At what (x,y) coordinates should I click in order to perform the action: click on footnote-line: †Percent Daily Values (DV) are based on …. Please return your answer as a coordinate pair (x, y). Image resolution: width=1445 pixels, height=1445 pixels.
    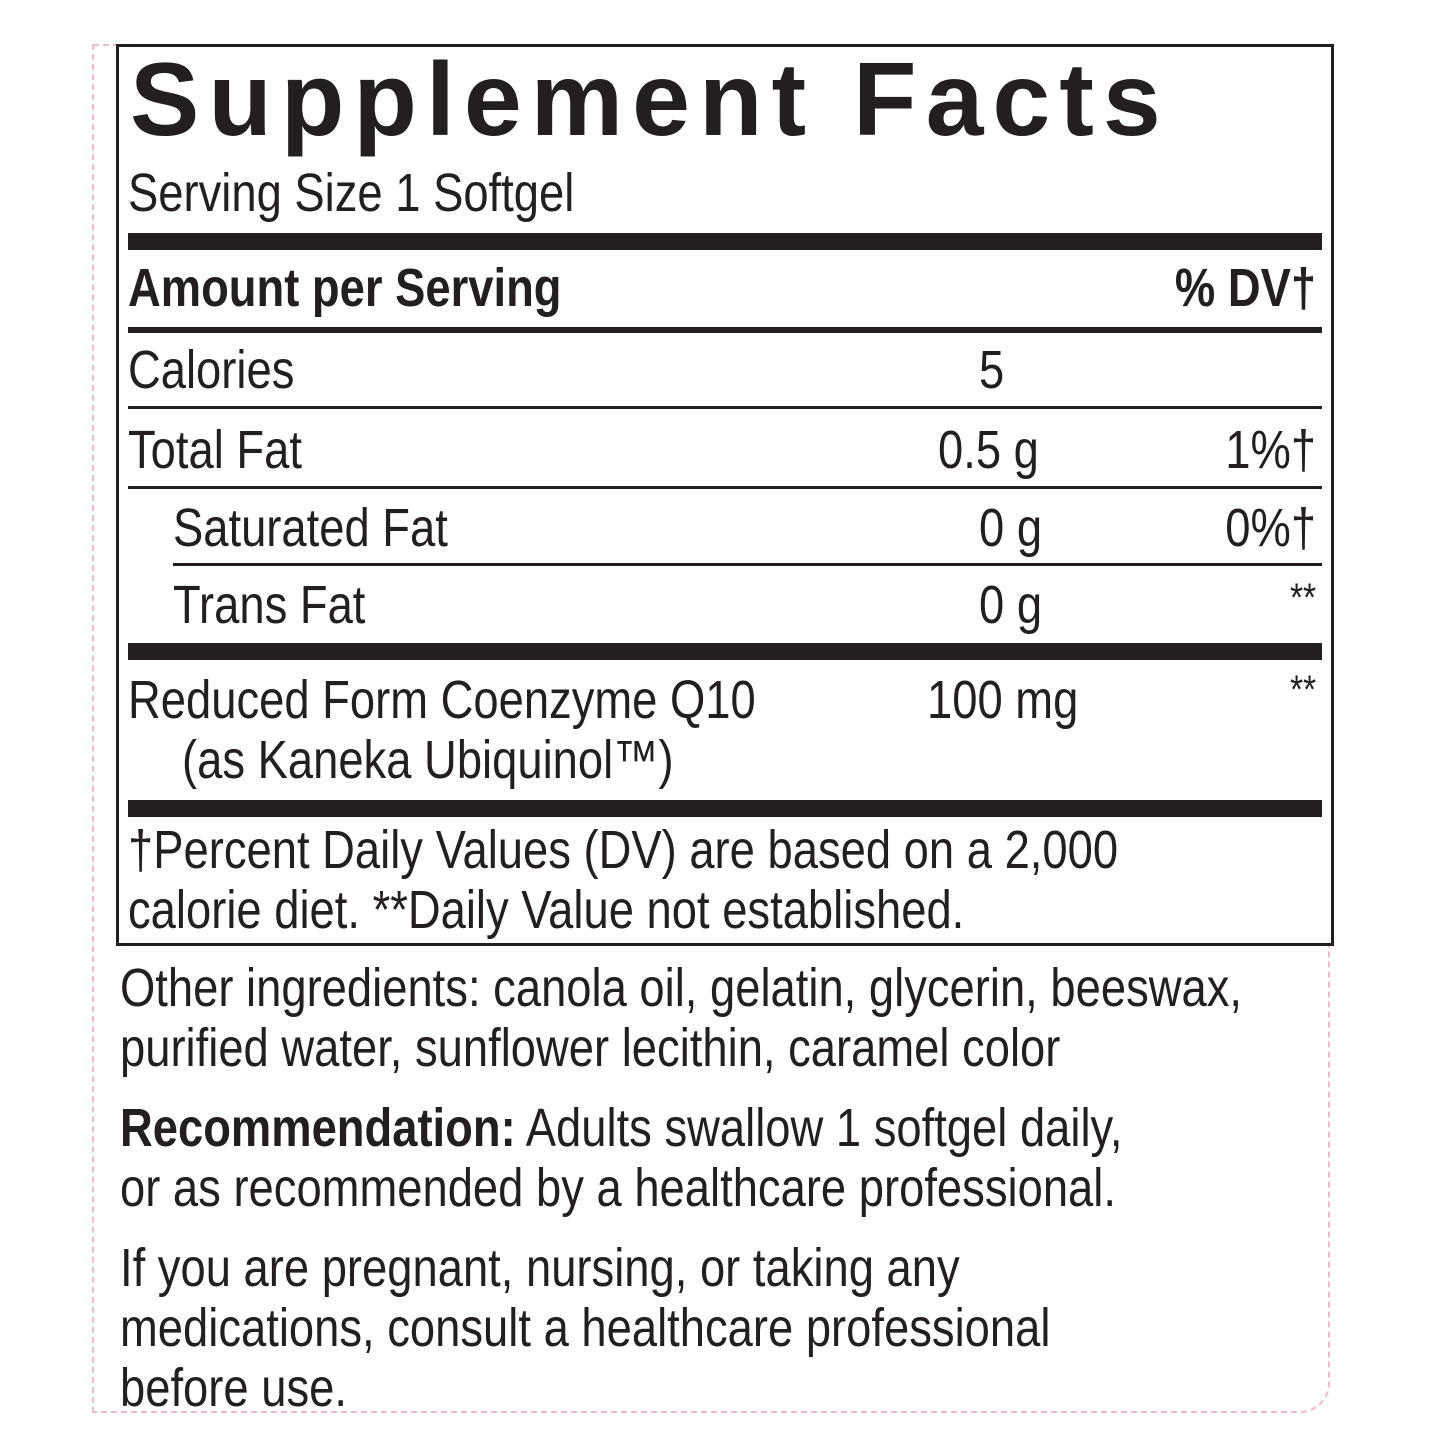
    Looking at the image, I should click on (623, 850).